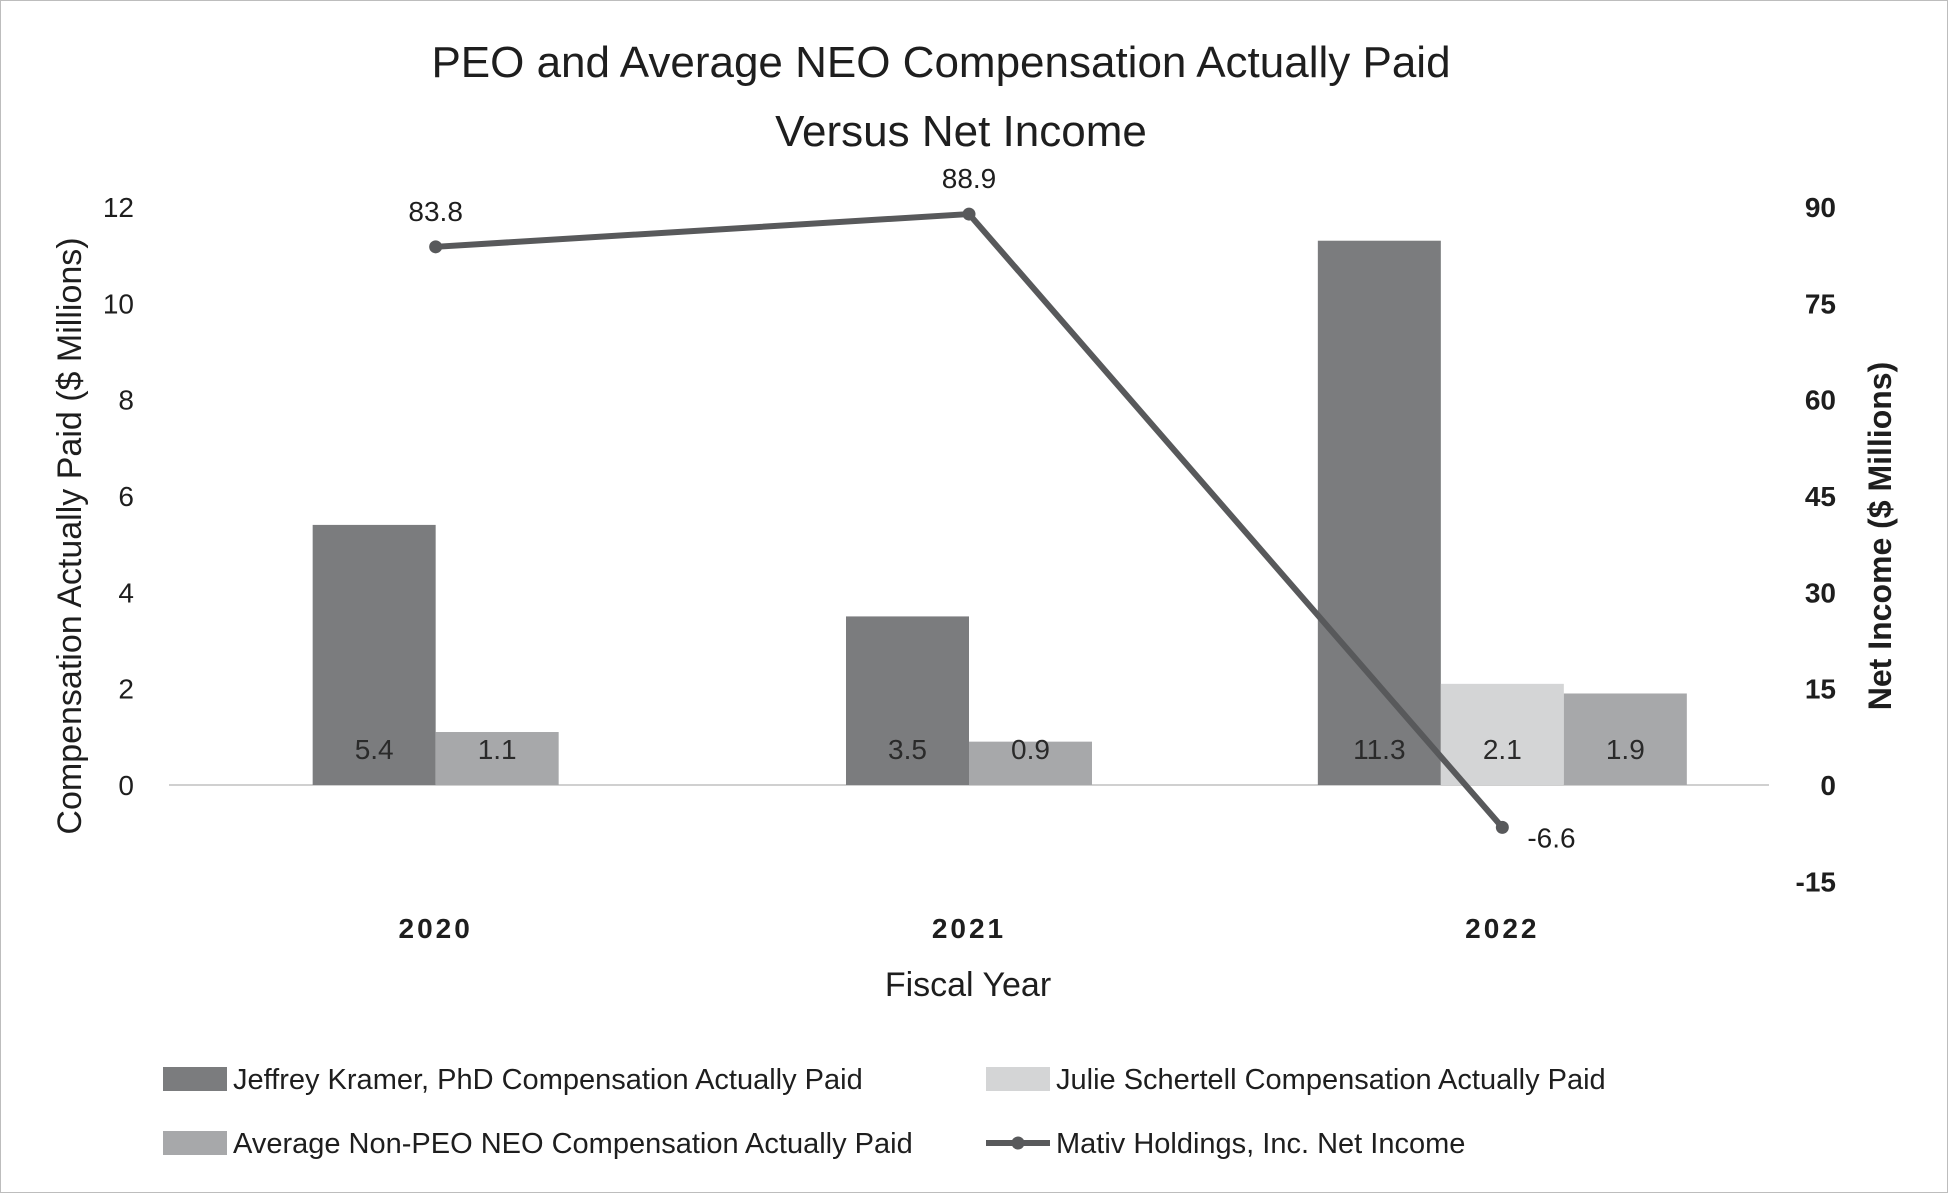  I want to click on category-labels: 2020 2021 2022, so click(969, 928).